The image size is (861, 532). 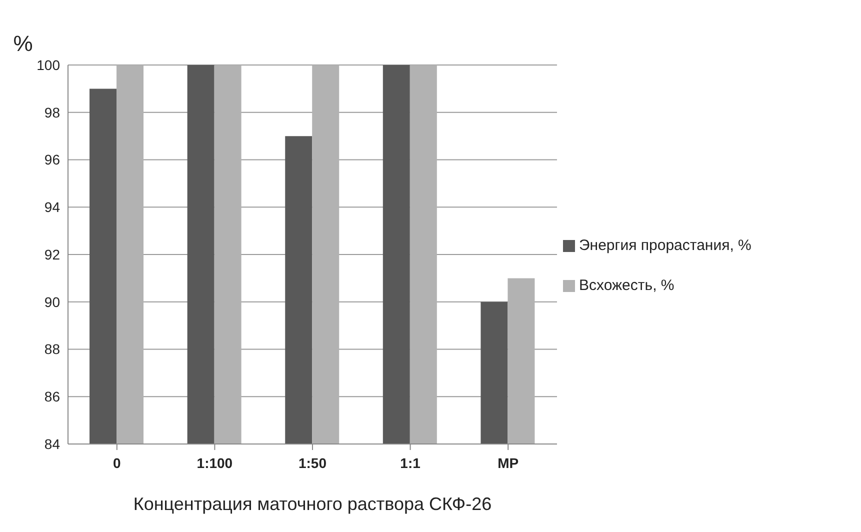 I want to click on legend-label: Энергия прорастания, %, so click(x=665, y=245).